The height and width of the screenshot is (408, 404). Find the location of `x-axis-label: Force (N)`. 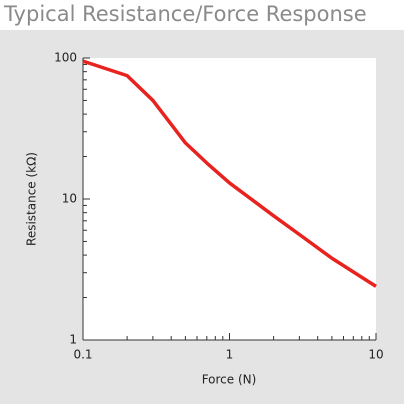

x-axis-label: Force (N) is located at coordinates (229, 380).